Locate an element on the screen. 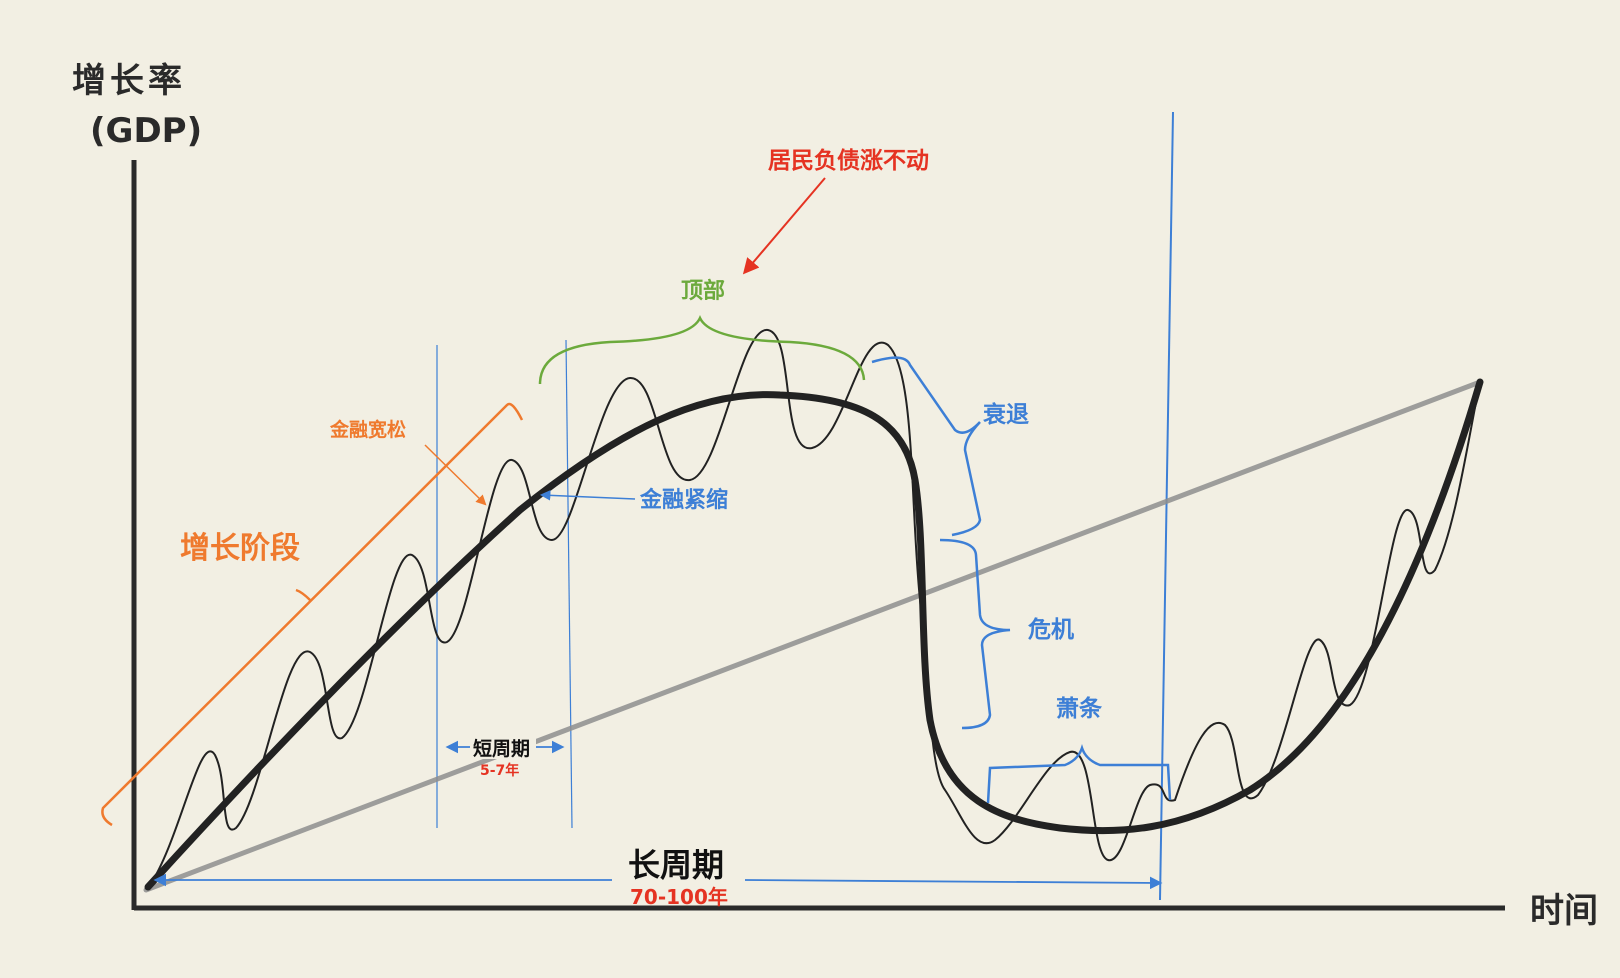 The image size is (1620, 978). financial-easing-arrow is located at coordinates (455, 475).